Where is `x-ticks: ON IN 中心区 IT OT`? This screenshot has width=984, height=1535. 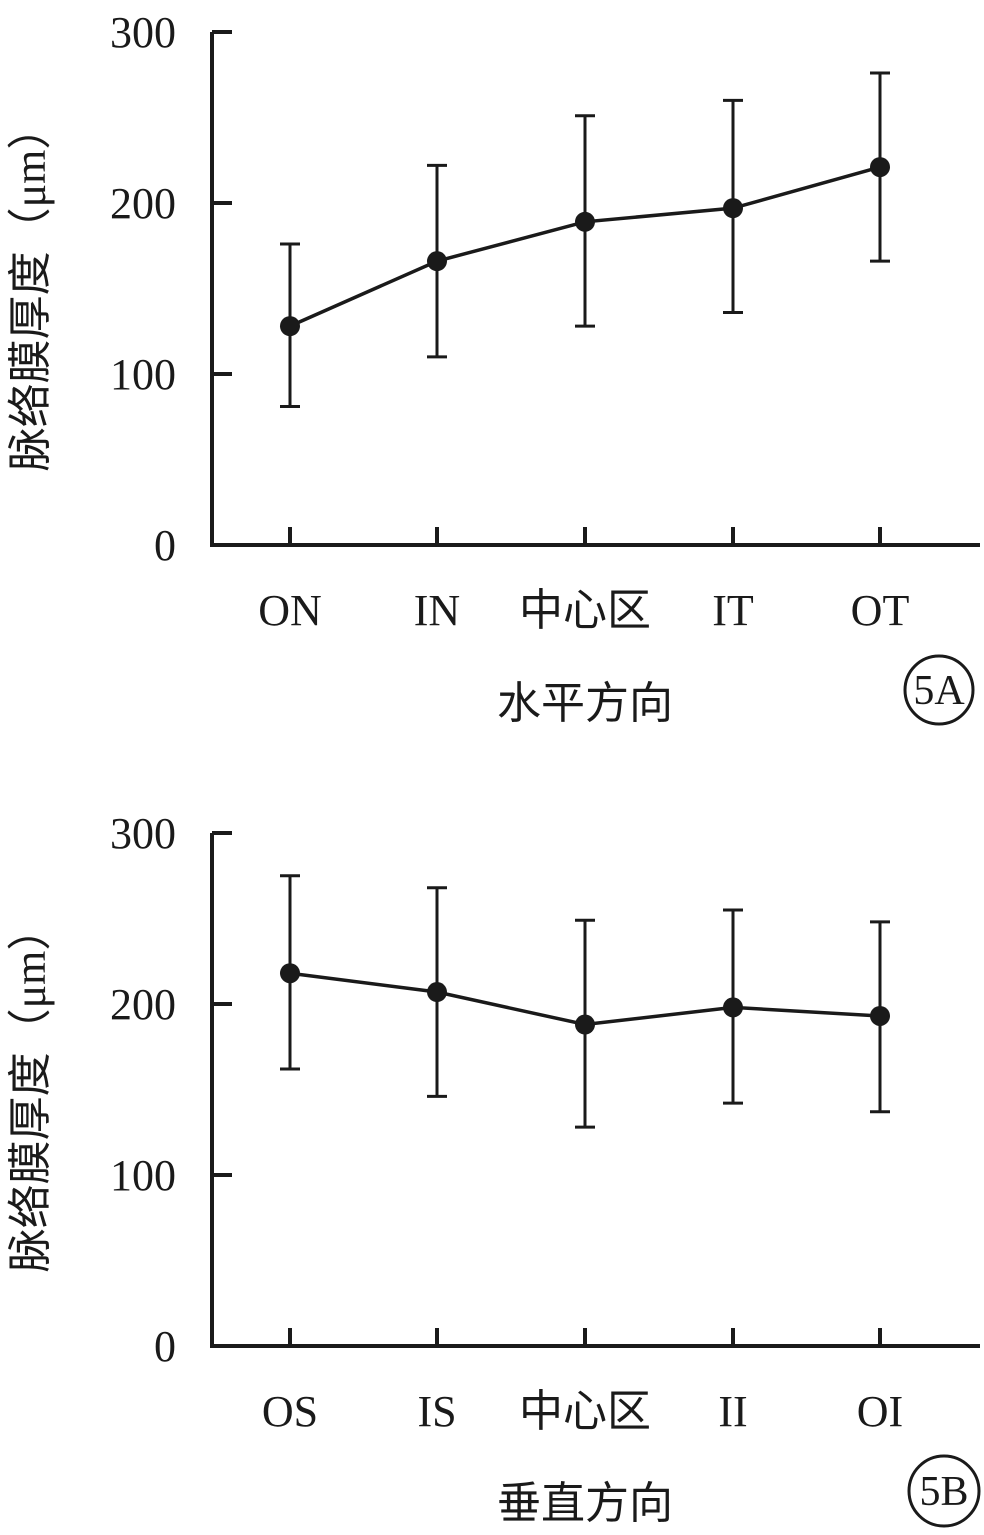 x-ticks: ON IN 中心区 IT OT is located at coordinates (583, 581).